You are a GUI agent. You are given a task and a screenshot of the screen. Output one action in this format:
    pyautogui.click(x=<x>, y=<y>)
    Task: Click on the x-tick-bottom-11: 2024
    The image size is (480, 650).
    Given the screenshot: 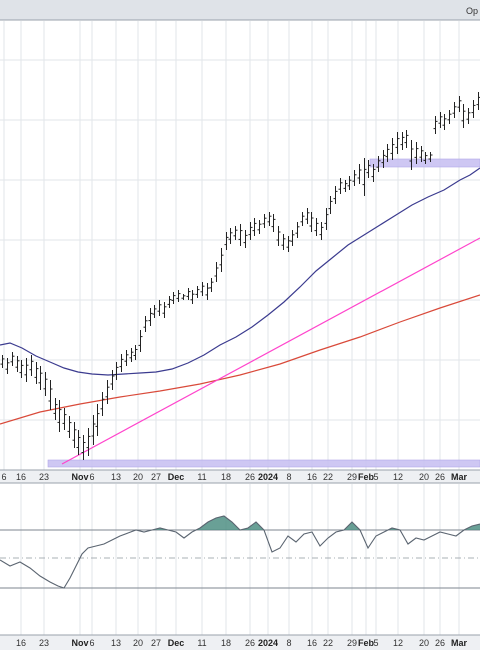 What is the action you would take?
    pyautogui.click(x=268, y=643)
    